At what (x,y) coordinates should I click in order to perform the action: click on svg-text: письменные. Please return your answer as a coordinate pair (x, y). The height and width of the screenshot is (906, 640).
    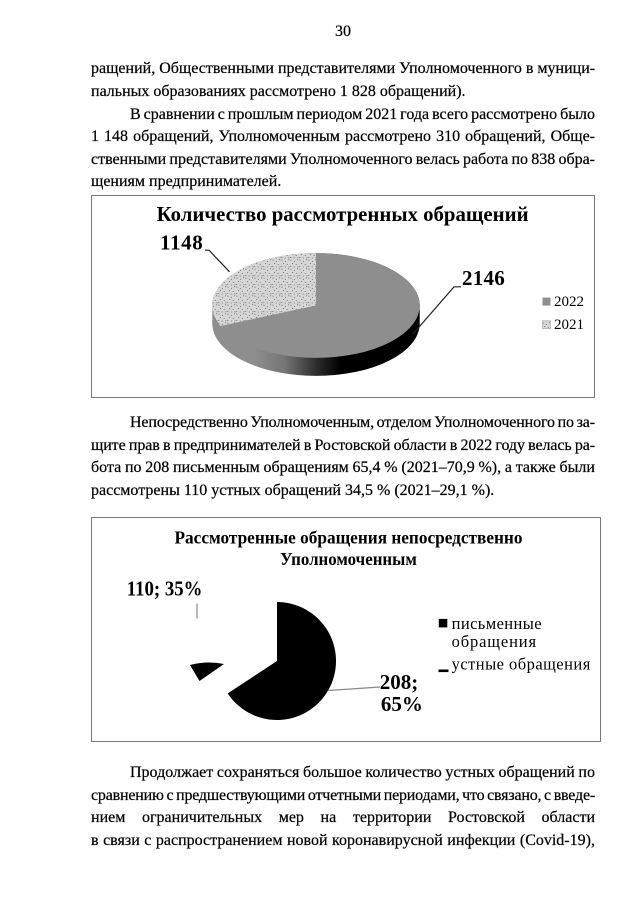
    Looking at the image, I should click on (497, 623).